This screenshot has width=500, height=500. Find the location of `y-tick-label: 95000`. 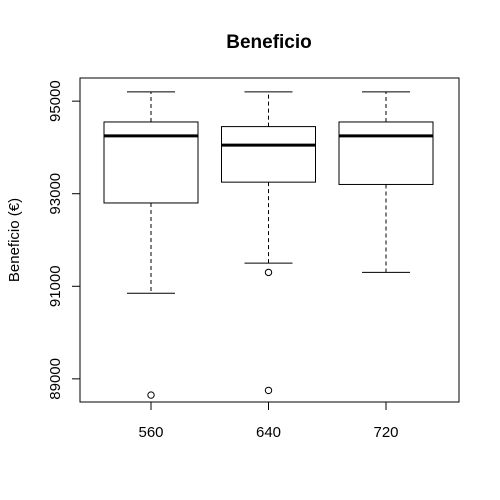

y-tick-label: 95000 is located at coordinates (55, 101).